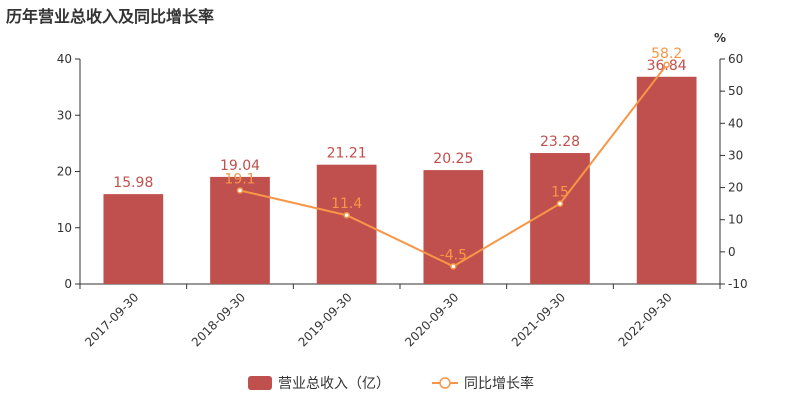 This screenshot has height=400, width=800. Describe the element at coordinates (538, 319) in the screenshot. I see `x-tick-label: 2021-09-30` at that location.